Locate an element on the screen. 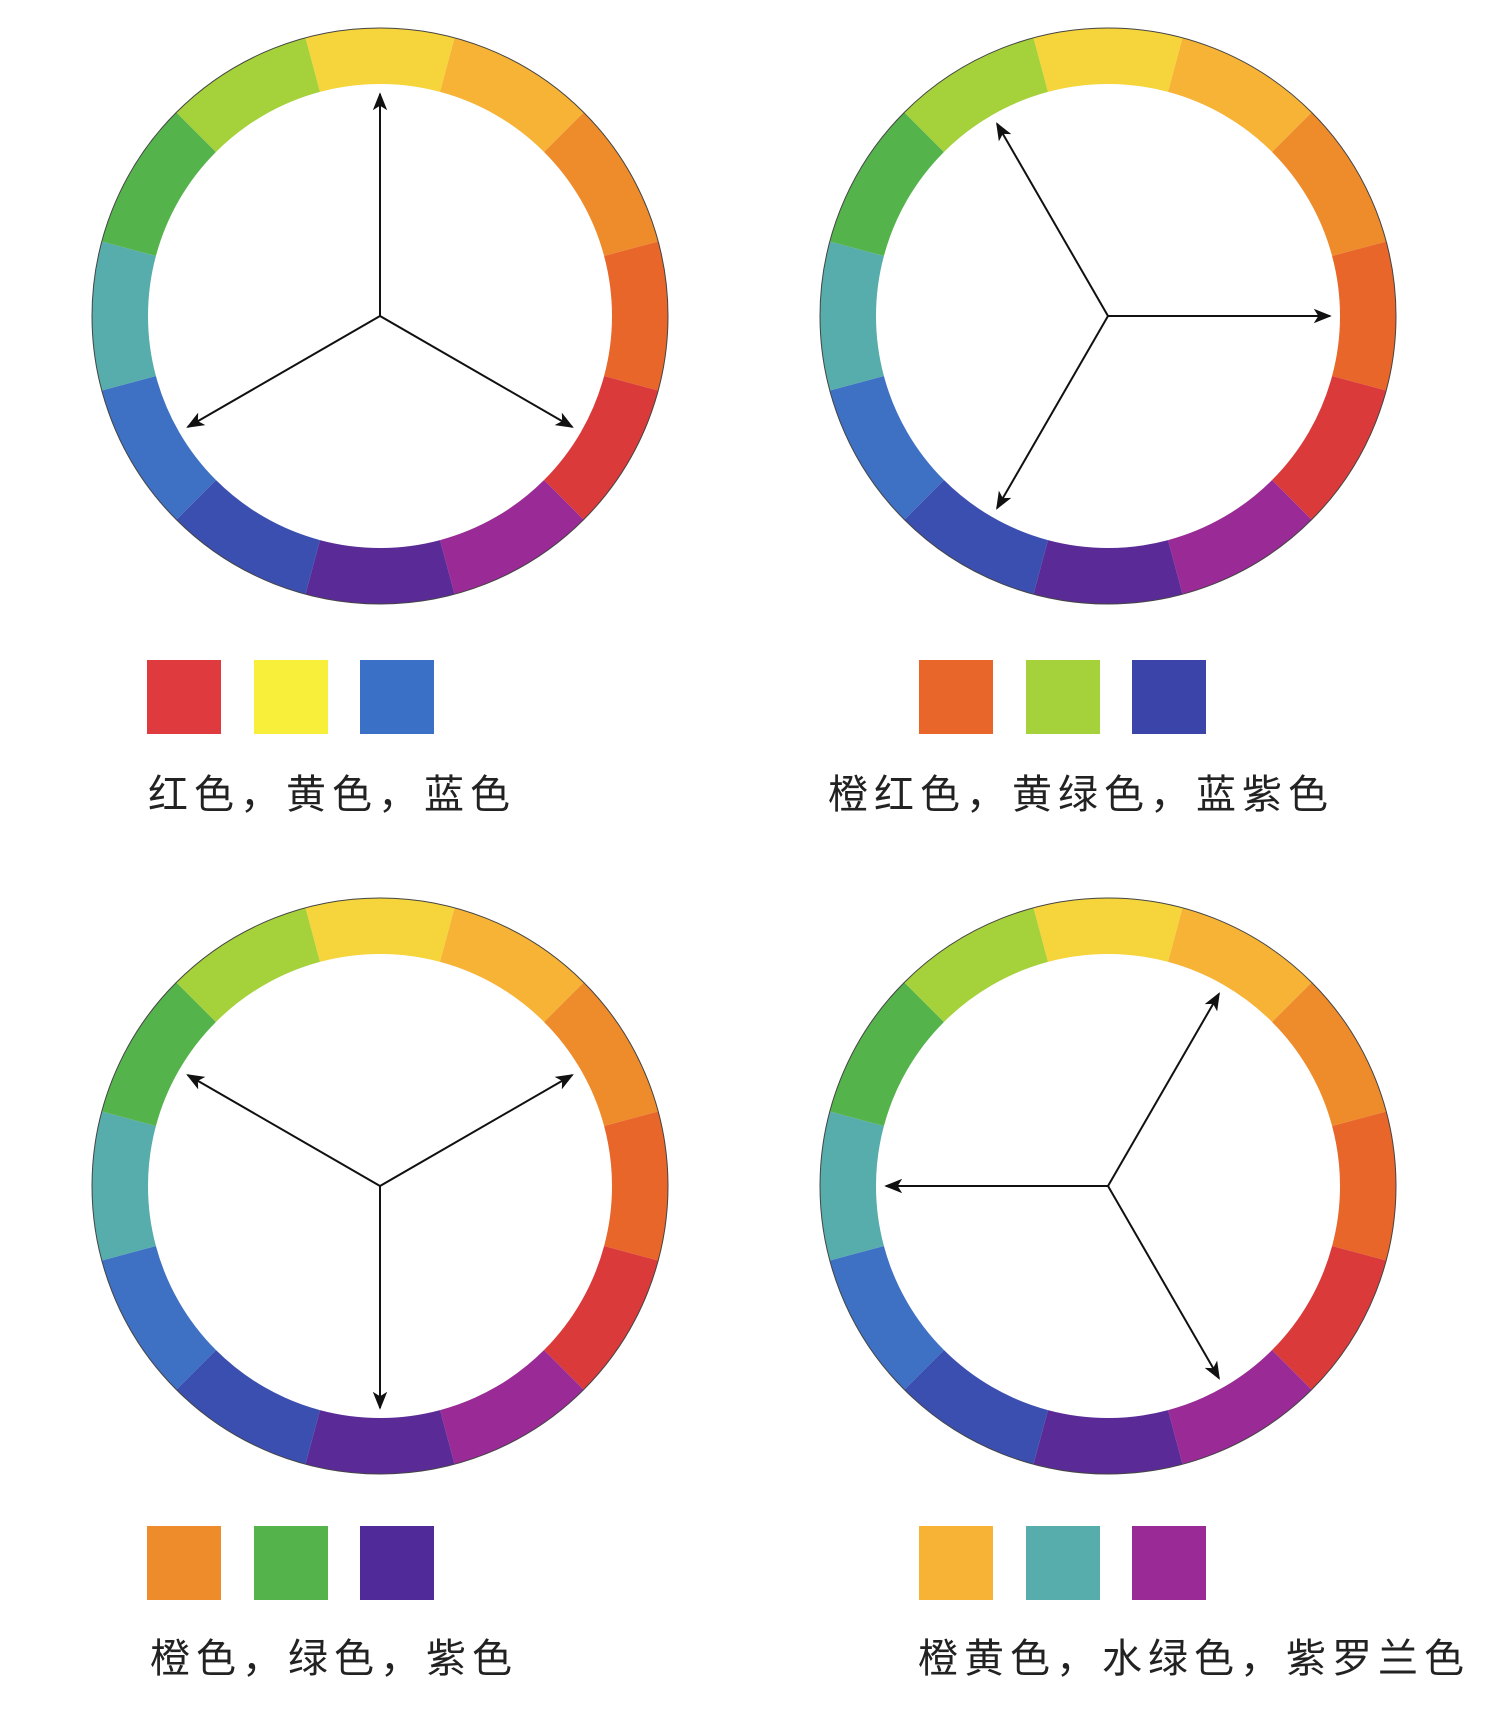  color-scheme-caption: 红色，黄色，蓝色 is located at coordinates (332, 795).